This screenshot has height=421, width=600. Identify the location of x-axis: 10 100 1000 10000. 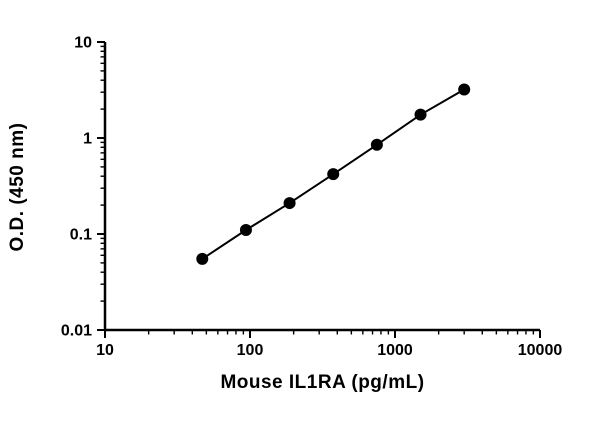
(329, 343).